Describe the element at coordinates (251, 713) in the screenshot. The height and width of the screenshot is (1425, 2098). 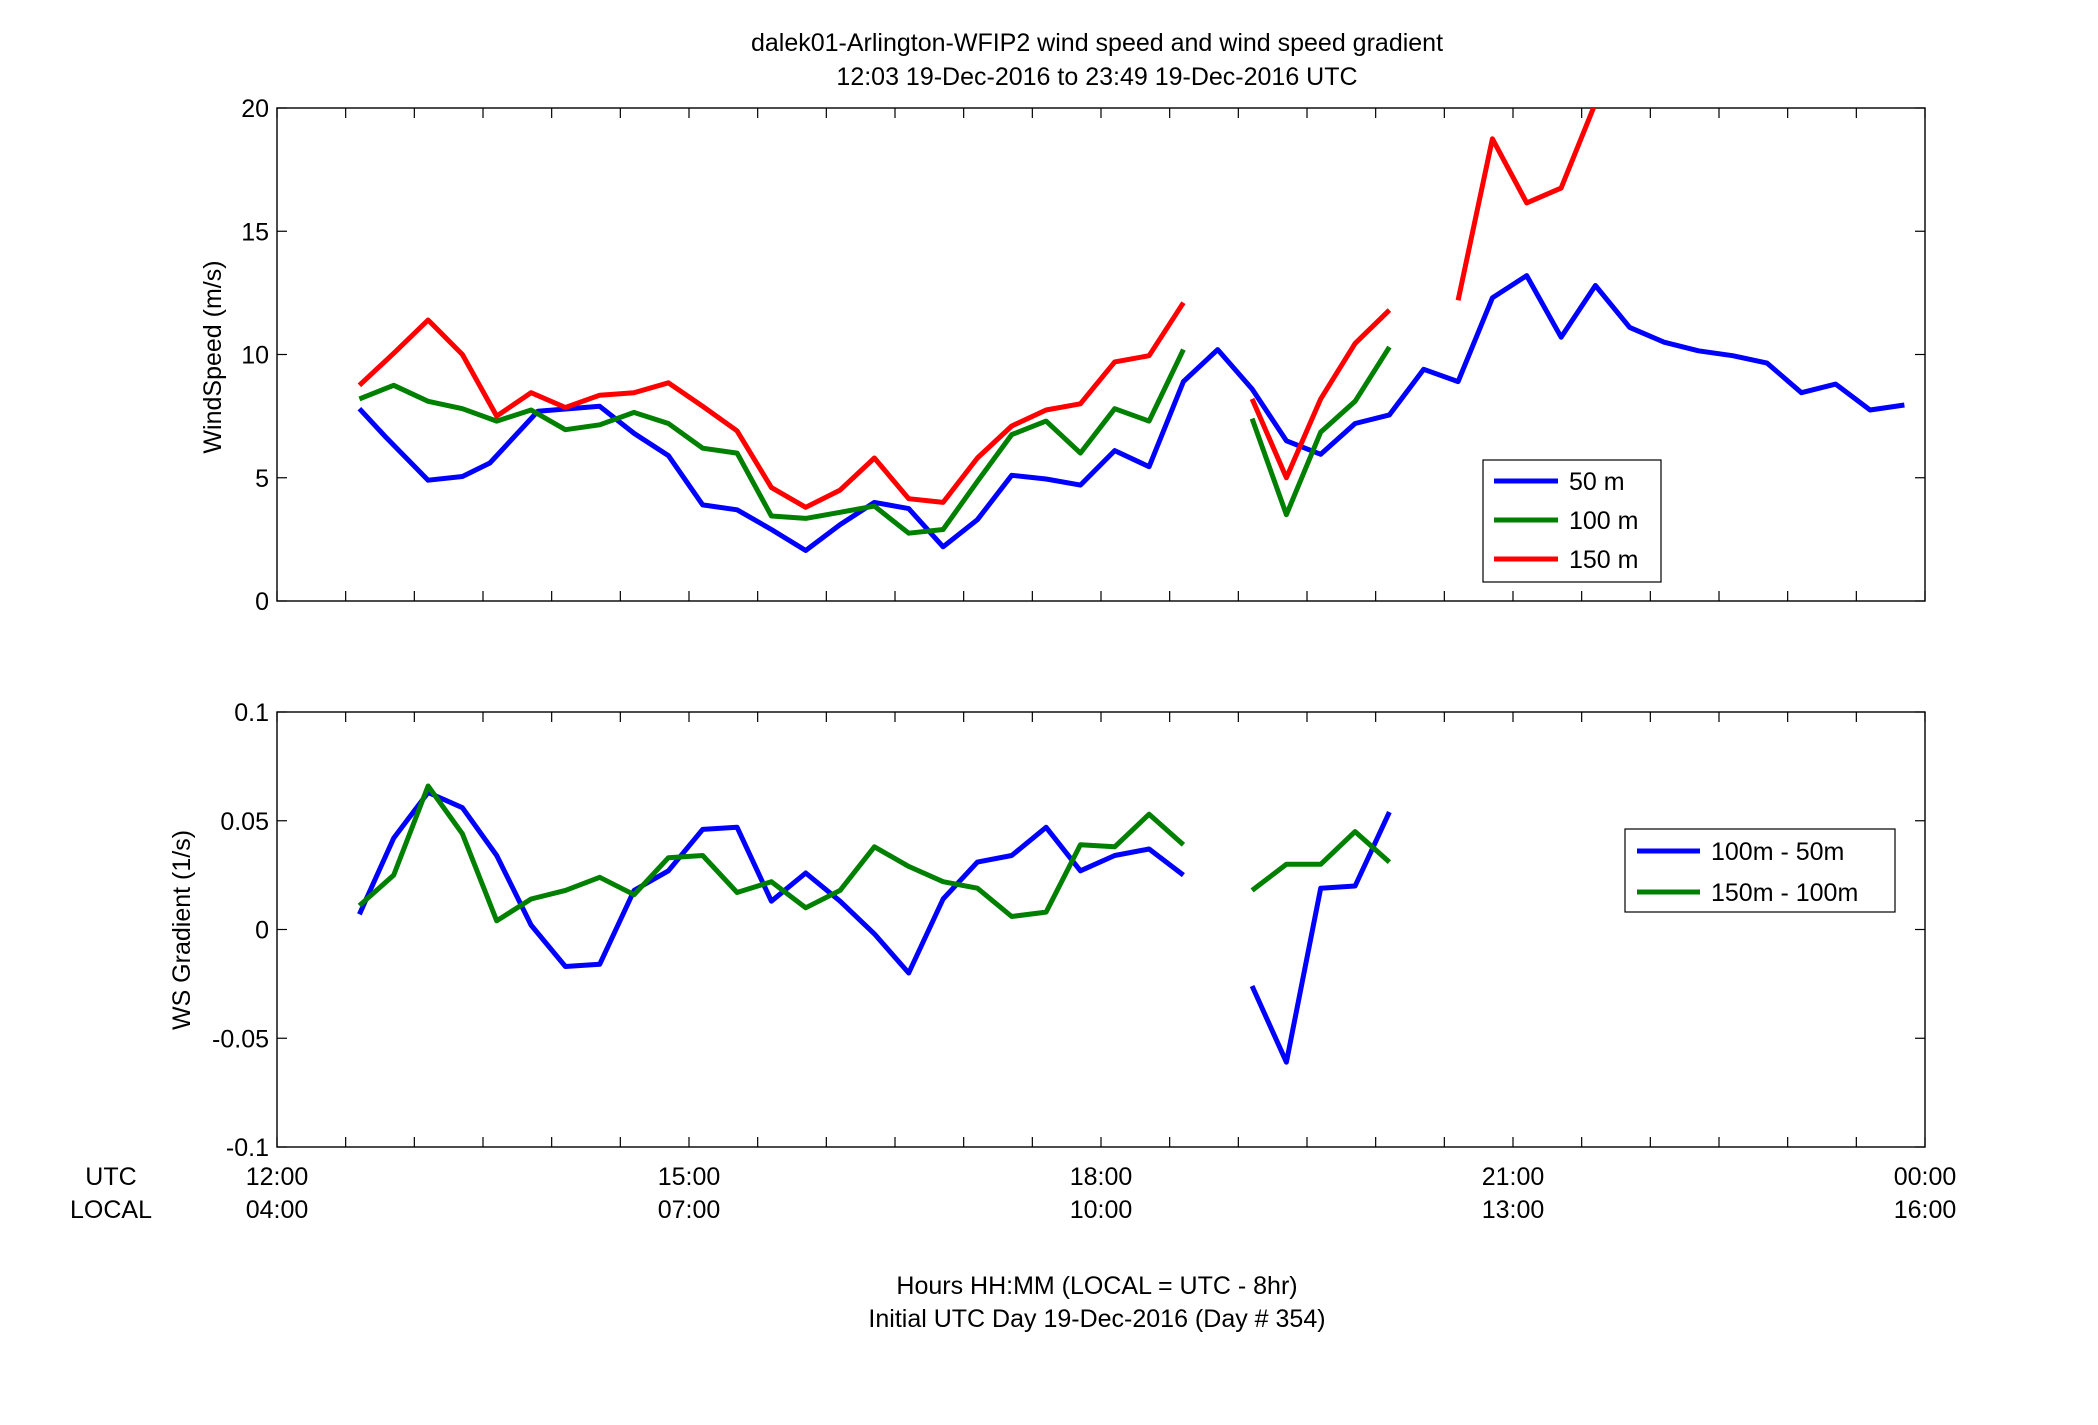
I see `gradient-ytick-label: 0.1` at that location.